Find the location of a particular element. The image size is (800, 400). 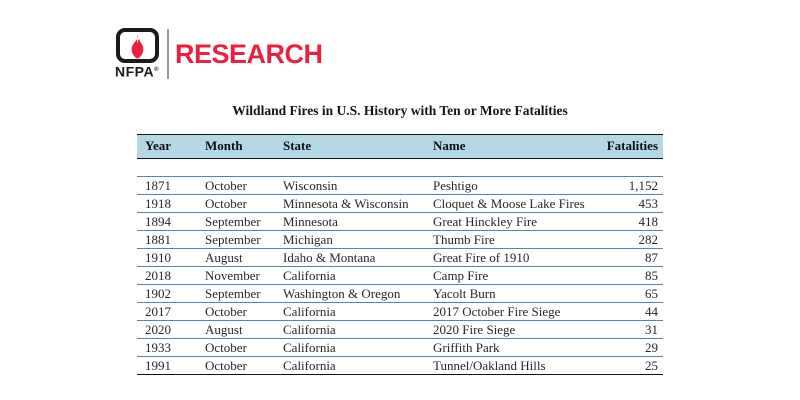

nfpa-emblem: NFPA® is located at coordinates (137, 54).